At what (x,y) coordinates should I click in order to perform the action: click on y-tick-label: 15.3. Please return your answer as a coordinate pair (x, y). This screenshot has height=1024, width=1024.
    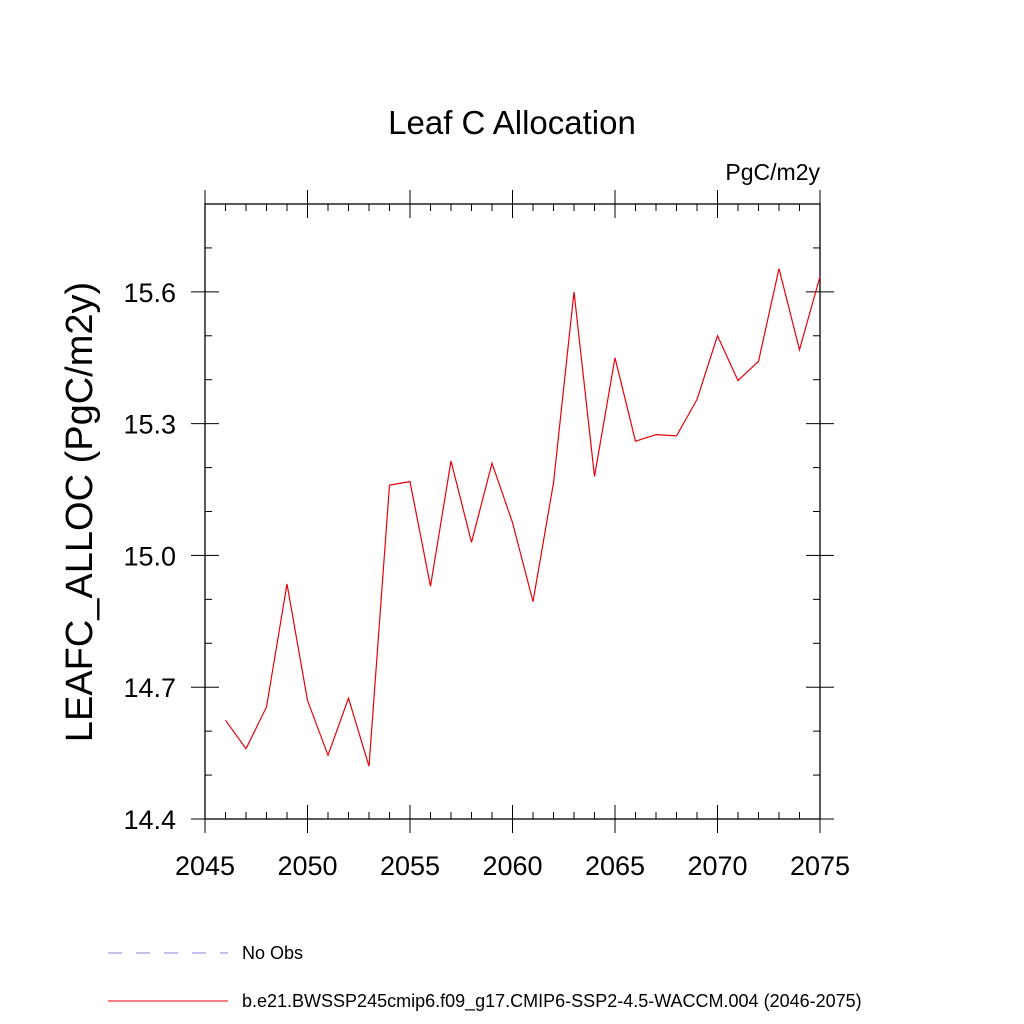
    Looking at the image, I should click on (149, 425).